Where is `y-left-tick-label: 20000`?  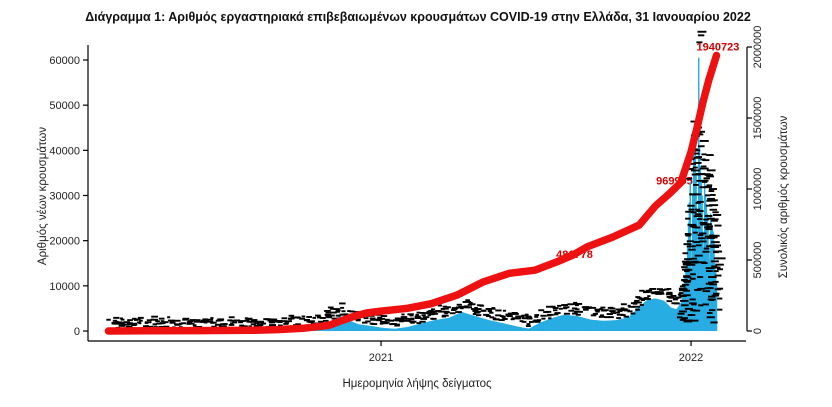 y-left-tick-label: 20000 is located at coordinates (64, 242).